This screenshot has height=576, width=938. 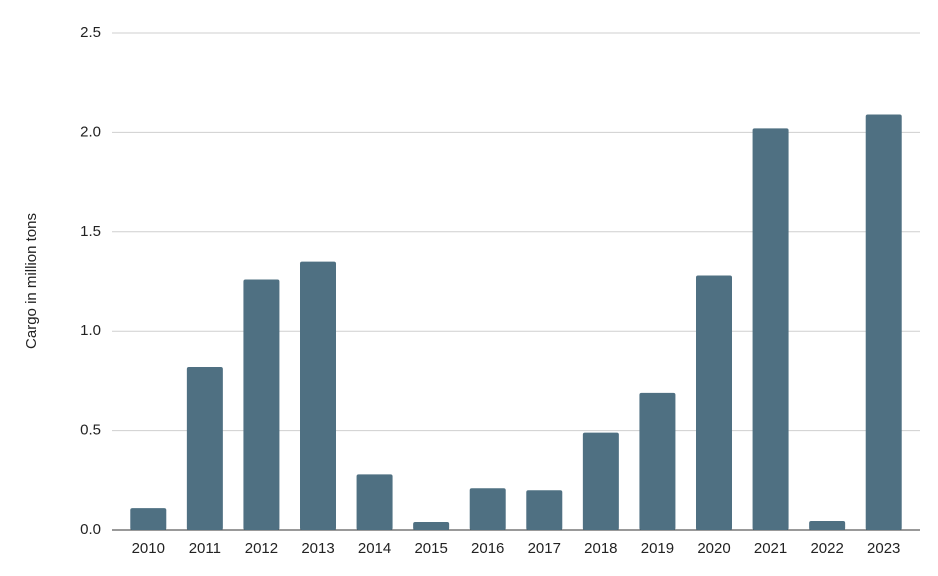 What do you see at coordinates (90, 529) in the screenshot?
I see `y-tick-label: 0.0` at bounding box center [90, 529].